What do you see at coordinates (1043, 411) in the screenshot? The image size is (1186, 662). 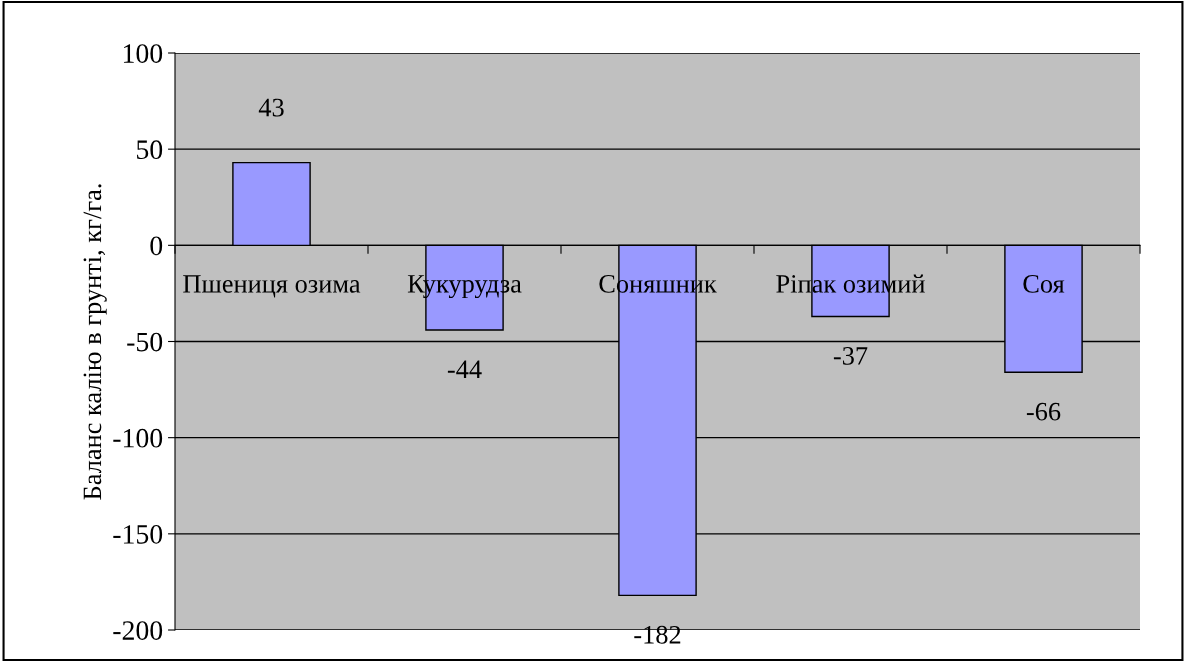 I see `data-label: -66` at bounding box center [1043, 411].